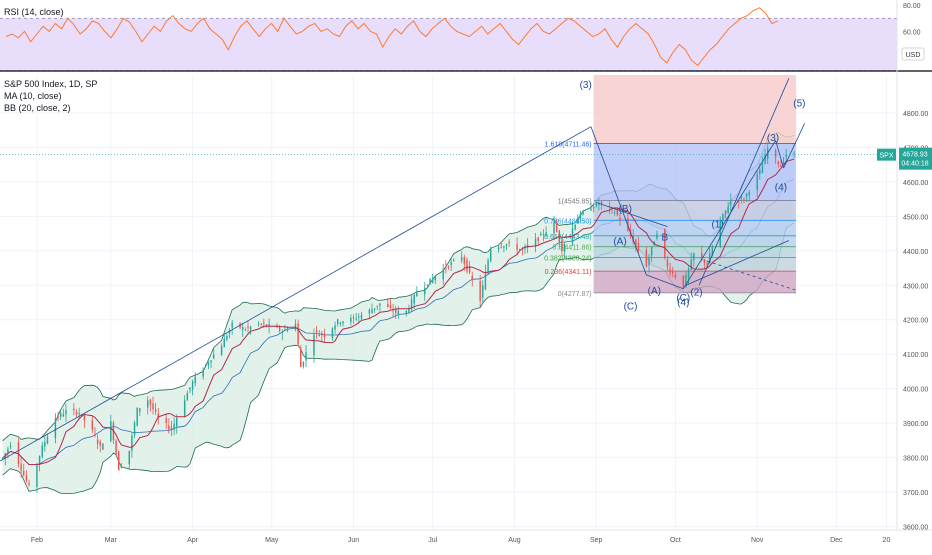 The width and height of the screenshot is (932, 555). I want to click on time-tick-label: 20, so click(887, 540).